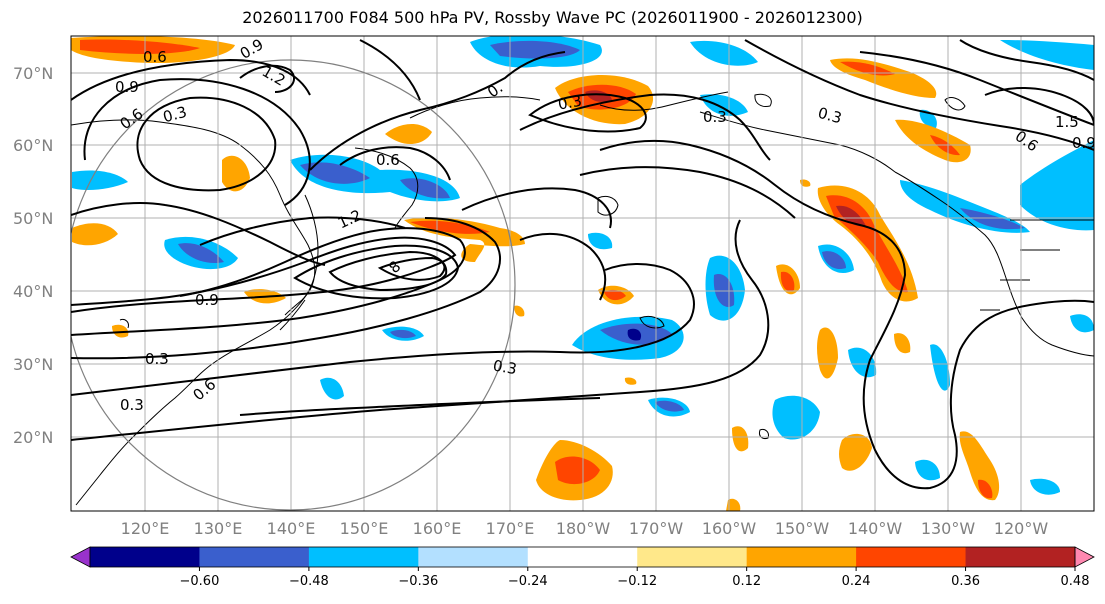 This screenshot has height=604, width=1105. I want to click on lon-label: 130°W, so click(948, 528).